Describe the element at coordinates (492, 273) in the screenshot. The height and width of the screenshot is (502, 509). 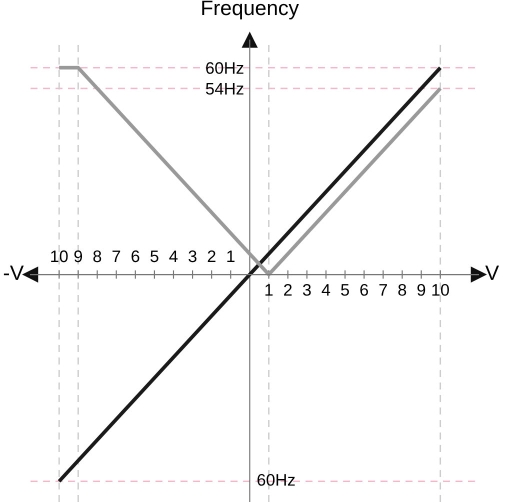
I see `x-axis-title: V` at that location.